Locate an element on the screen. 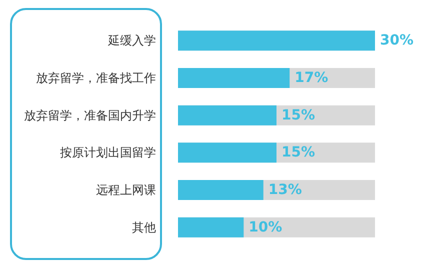 This screenshot has height=268, width=433. y-tick-label: 放弃留学，准备找工作 is located at coordinates (96, 78).